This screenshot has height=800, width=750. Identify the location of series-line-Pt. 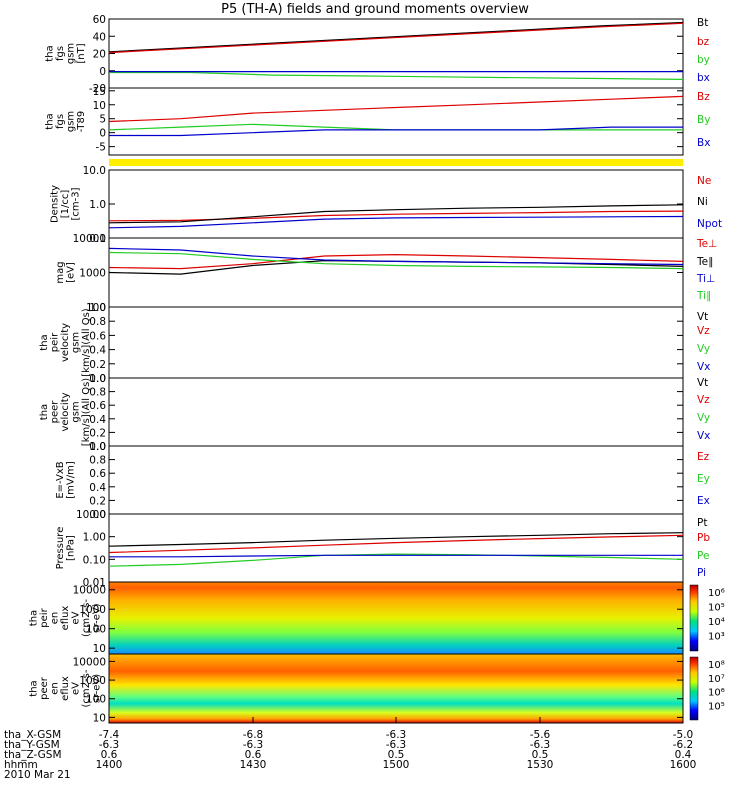
(396, 539).